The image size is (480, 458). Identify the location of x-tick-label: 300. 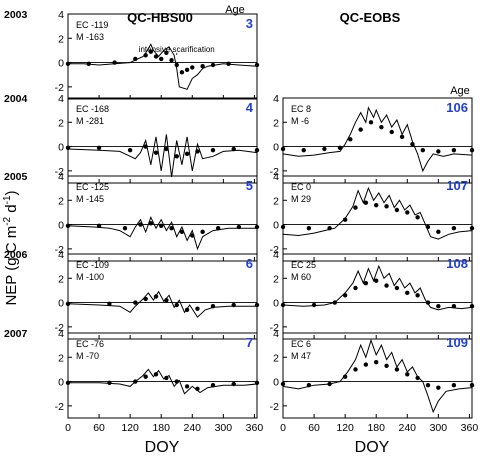
(224, 428).